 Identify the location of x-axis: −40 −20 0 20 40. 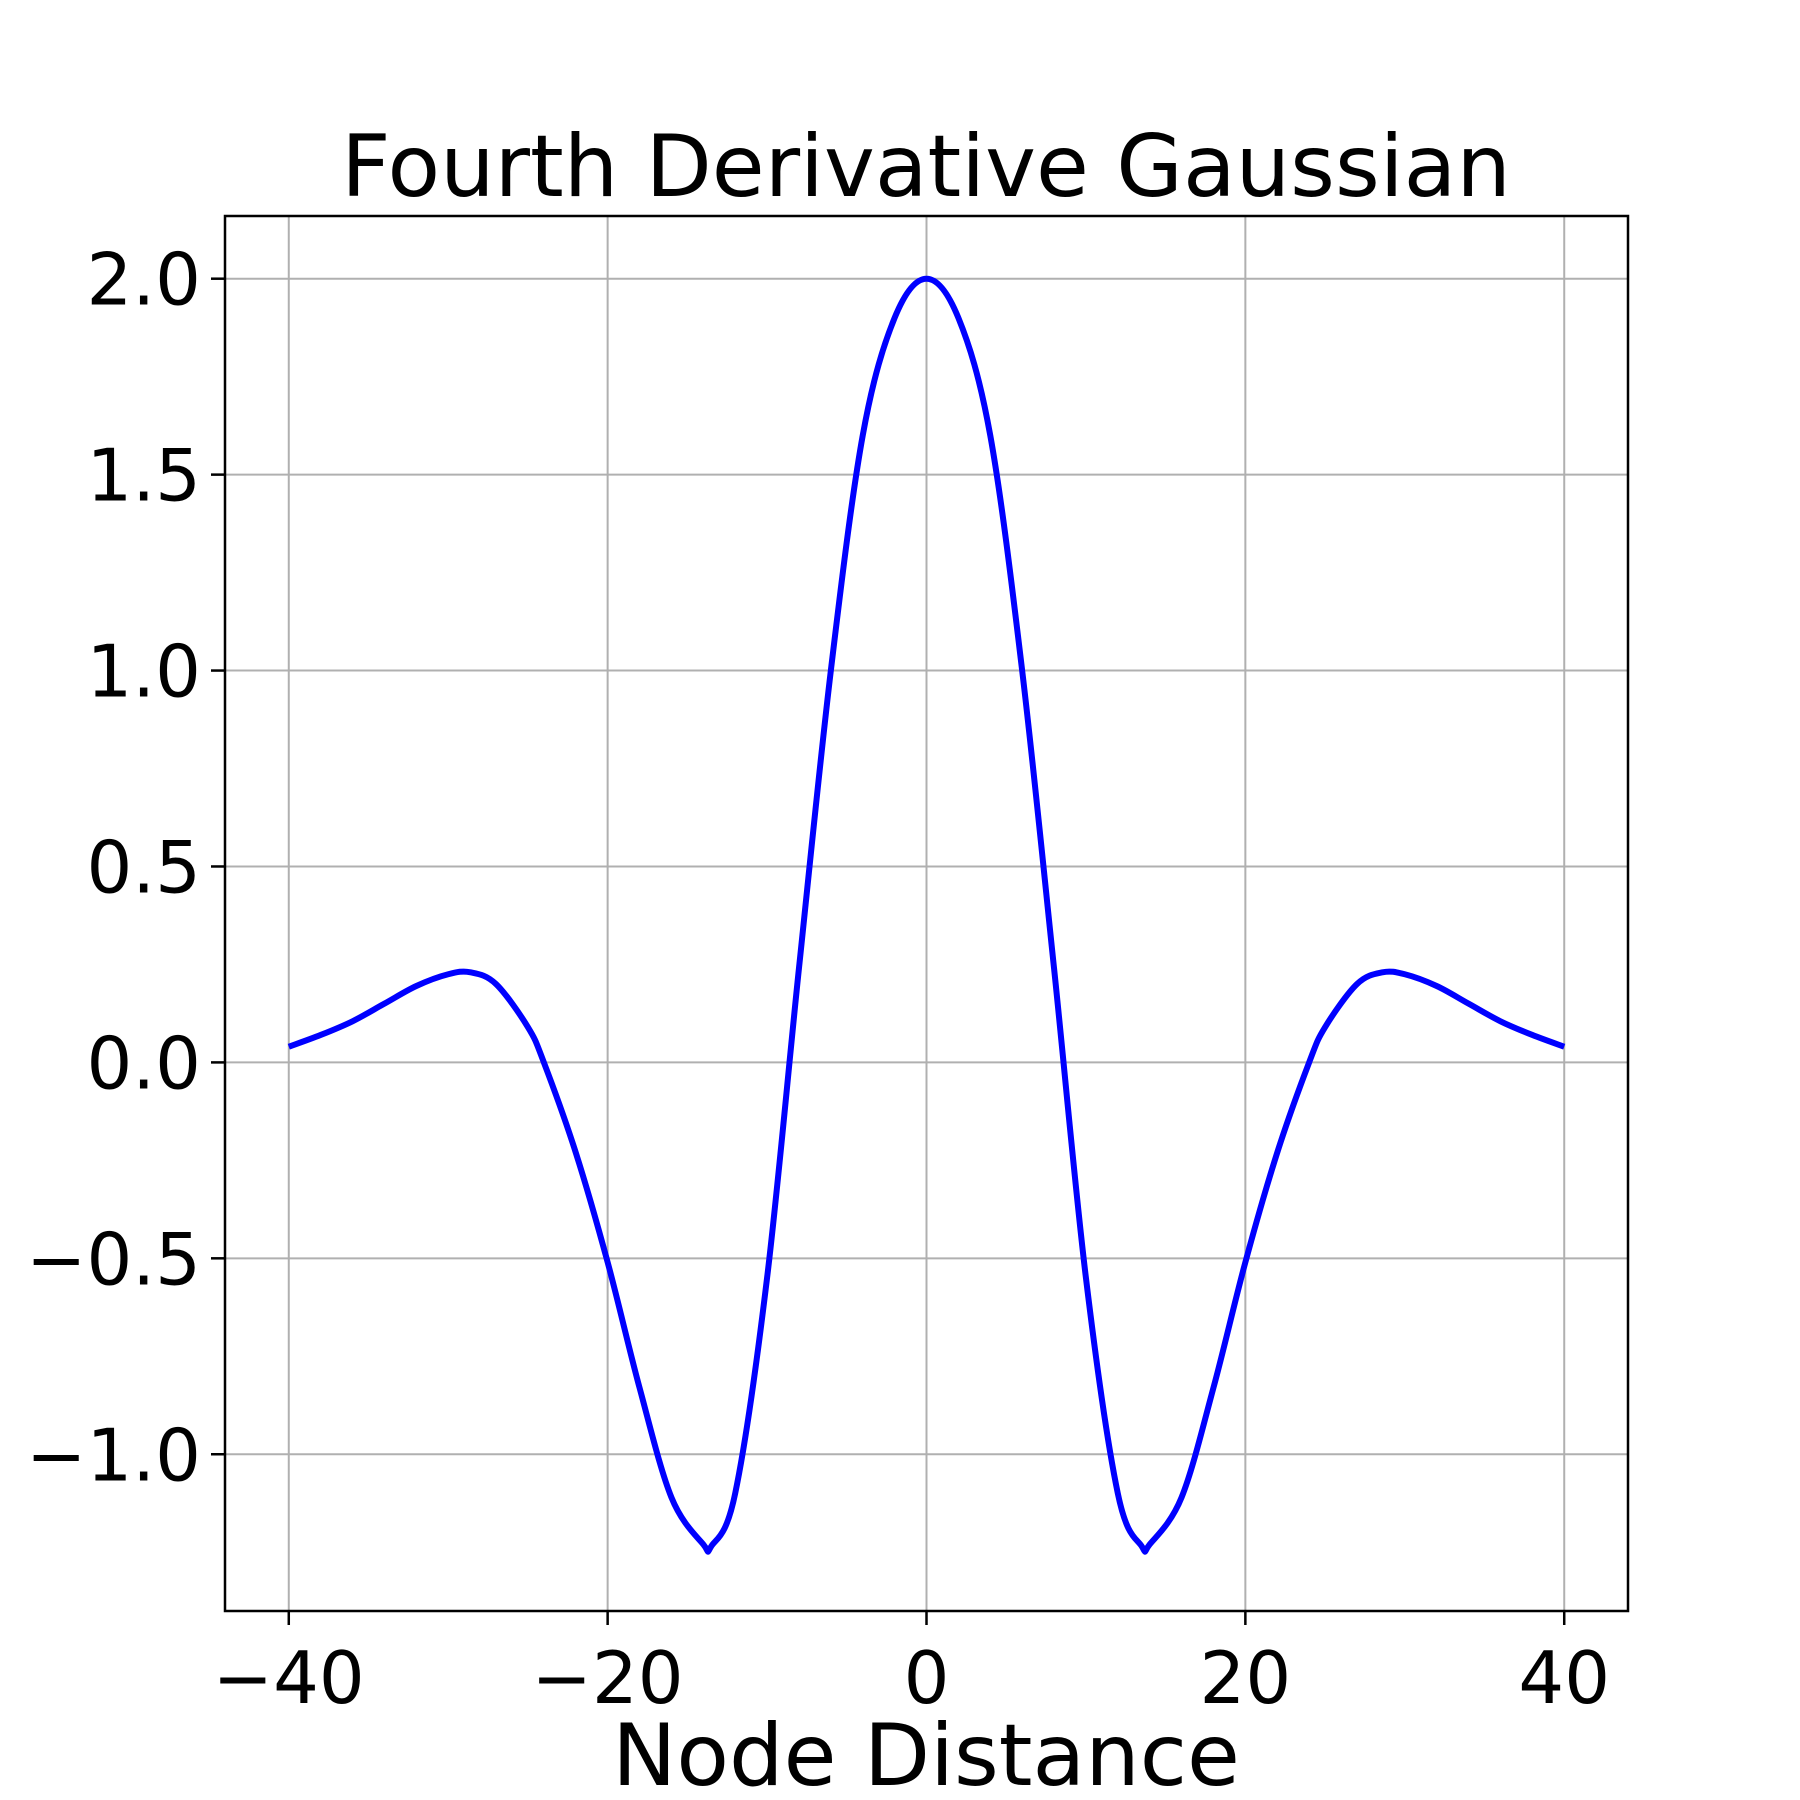
(911, 1665).